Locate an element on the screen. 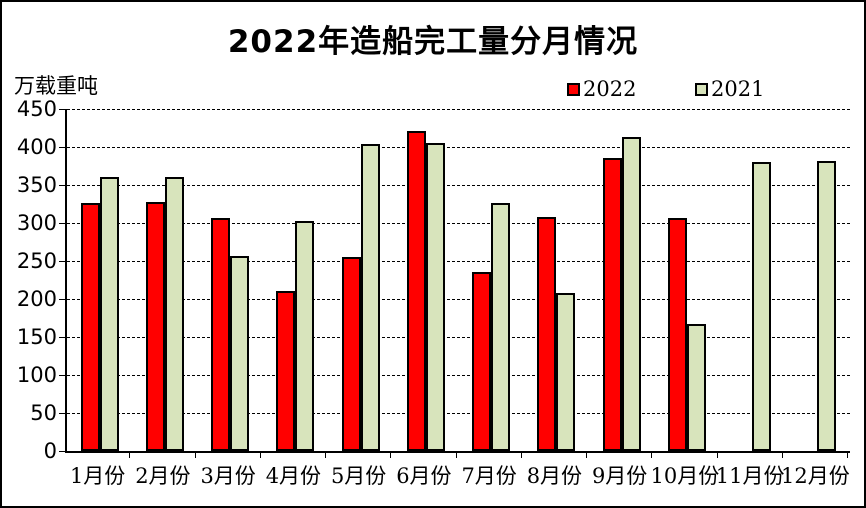 This screenshot has height=508, width=866. x-tick-label-2月份: 2月份 is located at coordinates (163, 476).